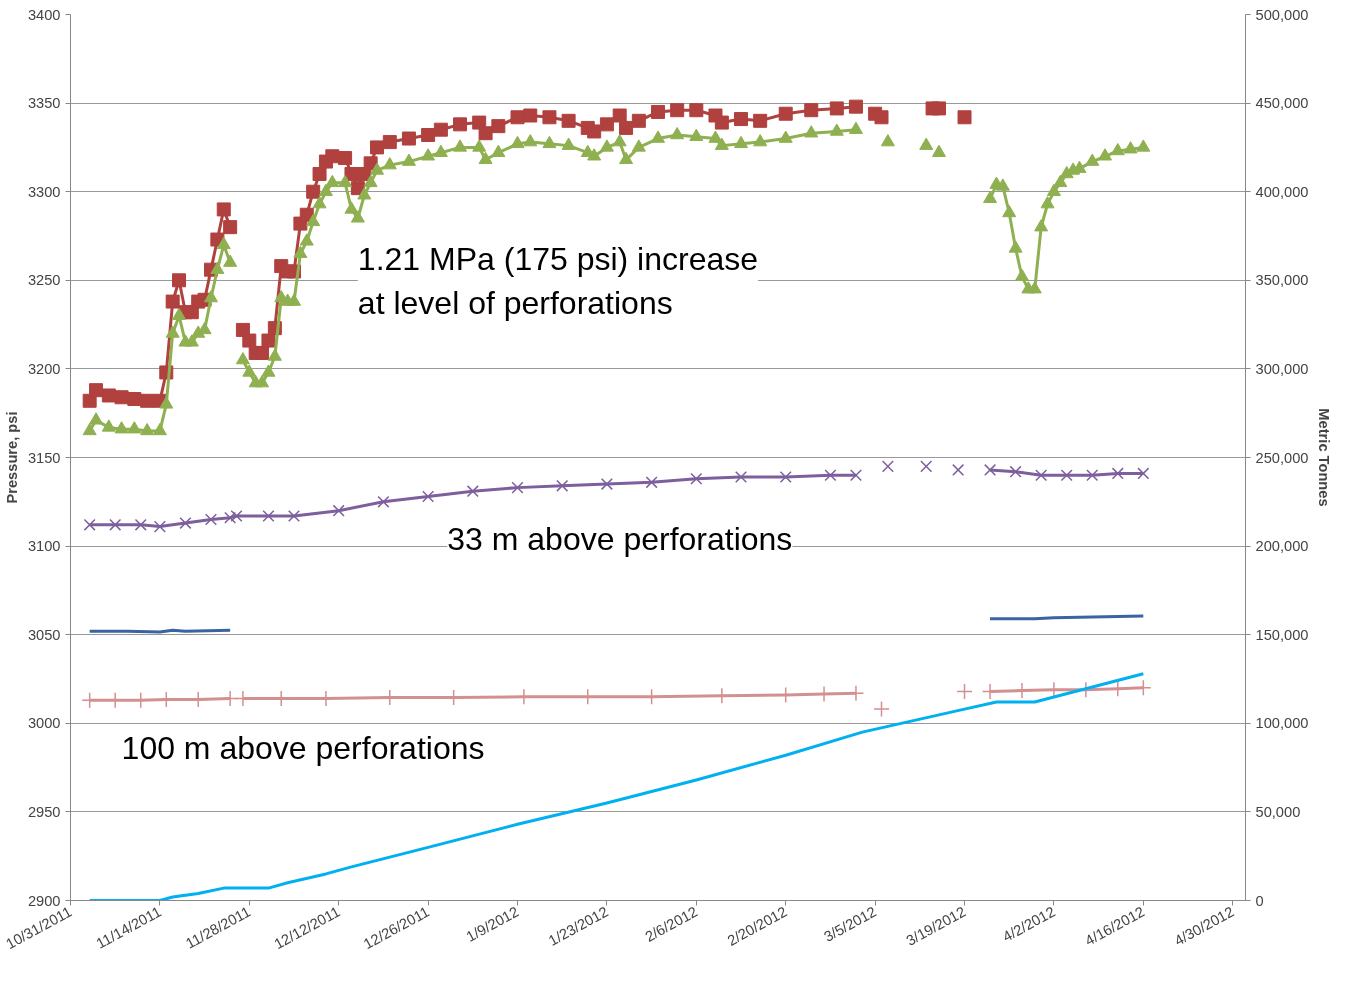 The height and width of the screenshot is (987, 1365). Describe the element at coordinates (620, 539) in the screenshot. I see `annotation: 33 m above perforations` at that location.